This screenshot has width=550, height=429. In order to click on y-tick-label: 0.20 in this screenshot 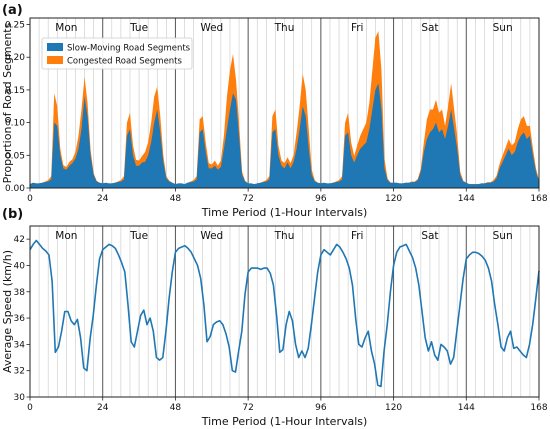, I will do `click(15, 58)`.